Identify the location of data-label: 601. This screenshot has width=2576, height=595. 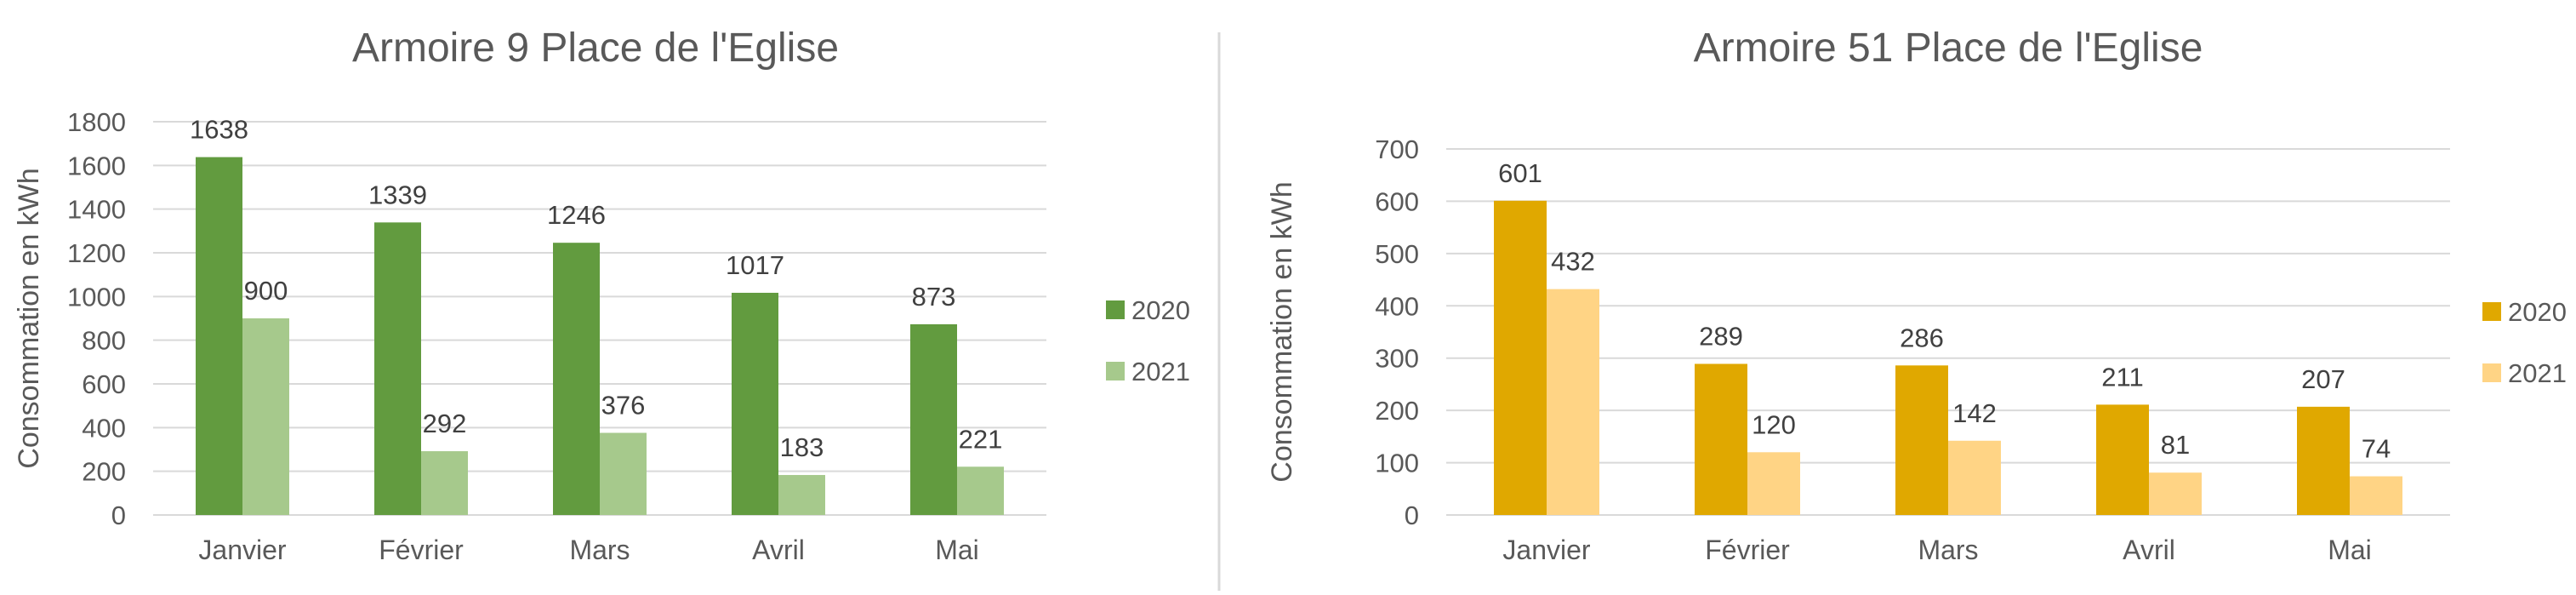
(1520, 173).